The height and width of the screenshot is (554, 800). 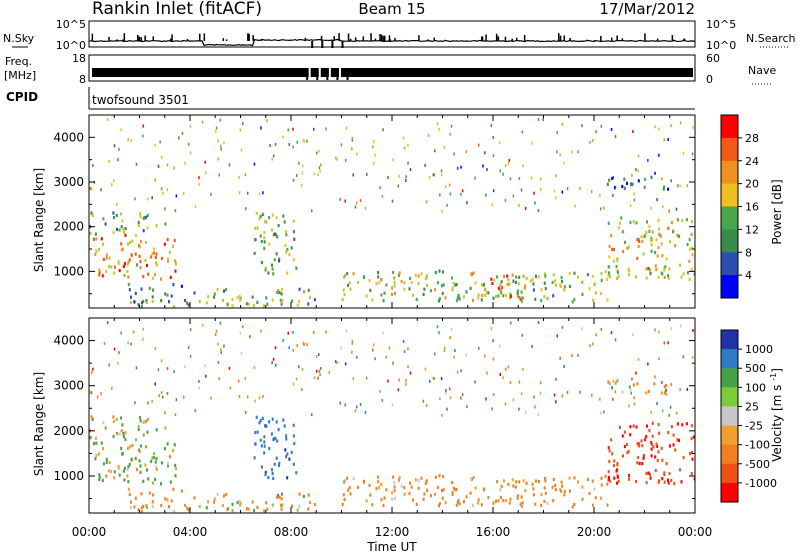 What do you see at coordinates (729, 206) in the screenshot?
I see `power-colorbar-frame` at bounding box center [729, 206].